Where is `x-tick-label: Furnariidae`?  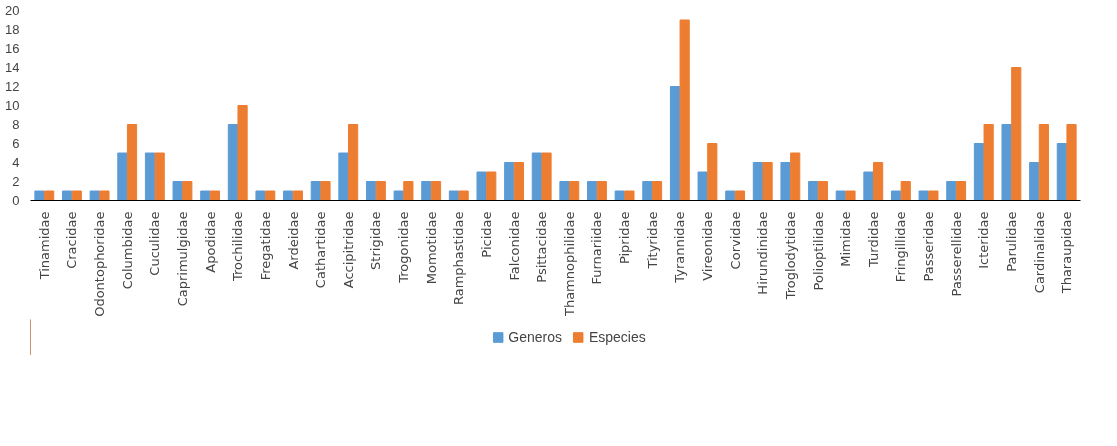
x-tick-label: Furnariidae is located at coordinates (597, 248).